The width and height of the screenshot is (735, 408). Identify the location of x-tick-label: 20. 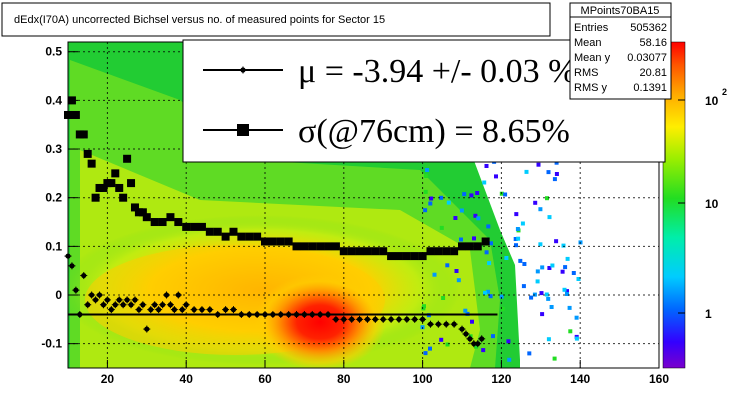
(108, 379).